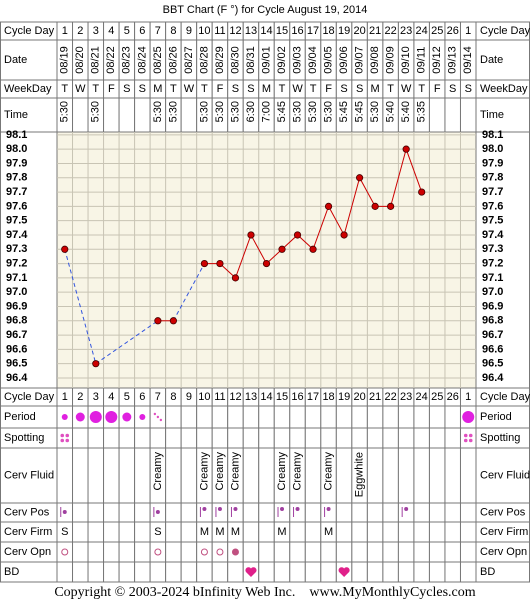 This screenshot has width=530, height=602. I want to click on row-label: Period, so click(496, 417).